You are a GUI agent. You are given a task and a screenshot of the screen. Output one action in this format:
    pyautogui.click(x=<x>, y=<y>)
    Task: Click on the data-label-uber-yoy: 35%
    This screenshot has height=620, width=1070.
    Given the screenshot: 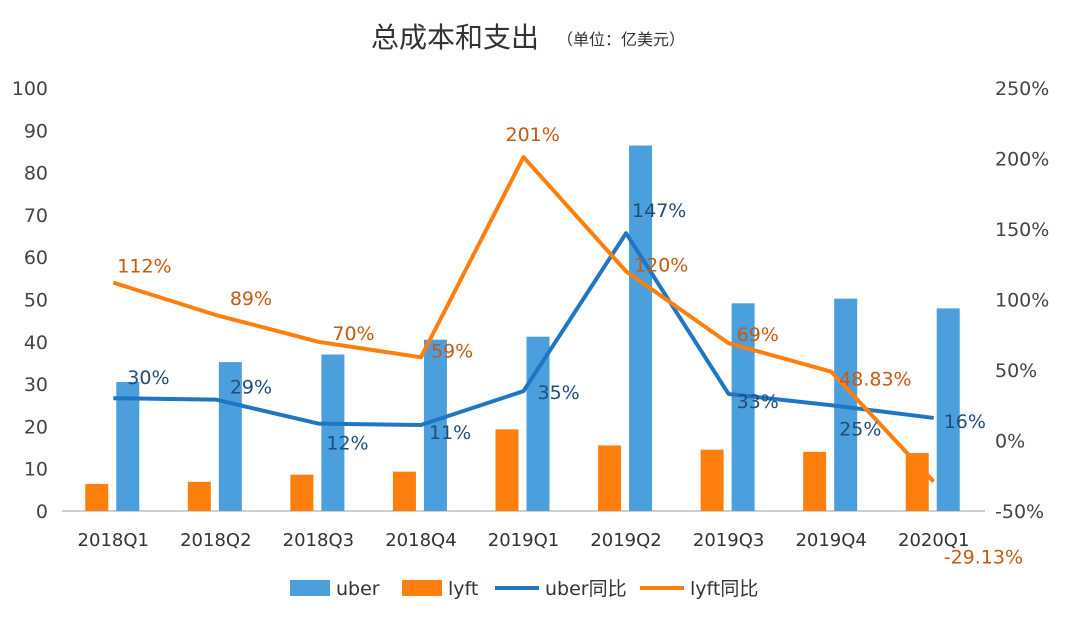 What is the action you would take?
    pyautogui.click(x=559, y=393)
    